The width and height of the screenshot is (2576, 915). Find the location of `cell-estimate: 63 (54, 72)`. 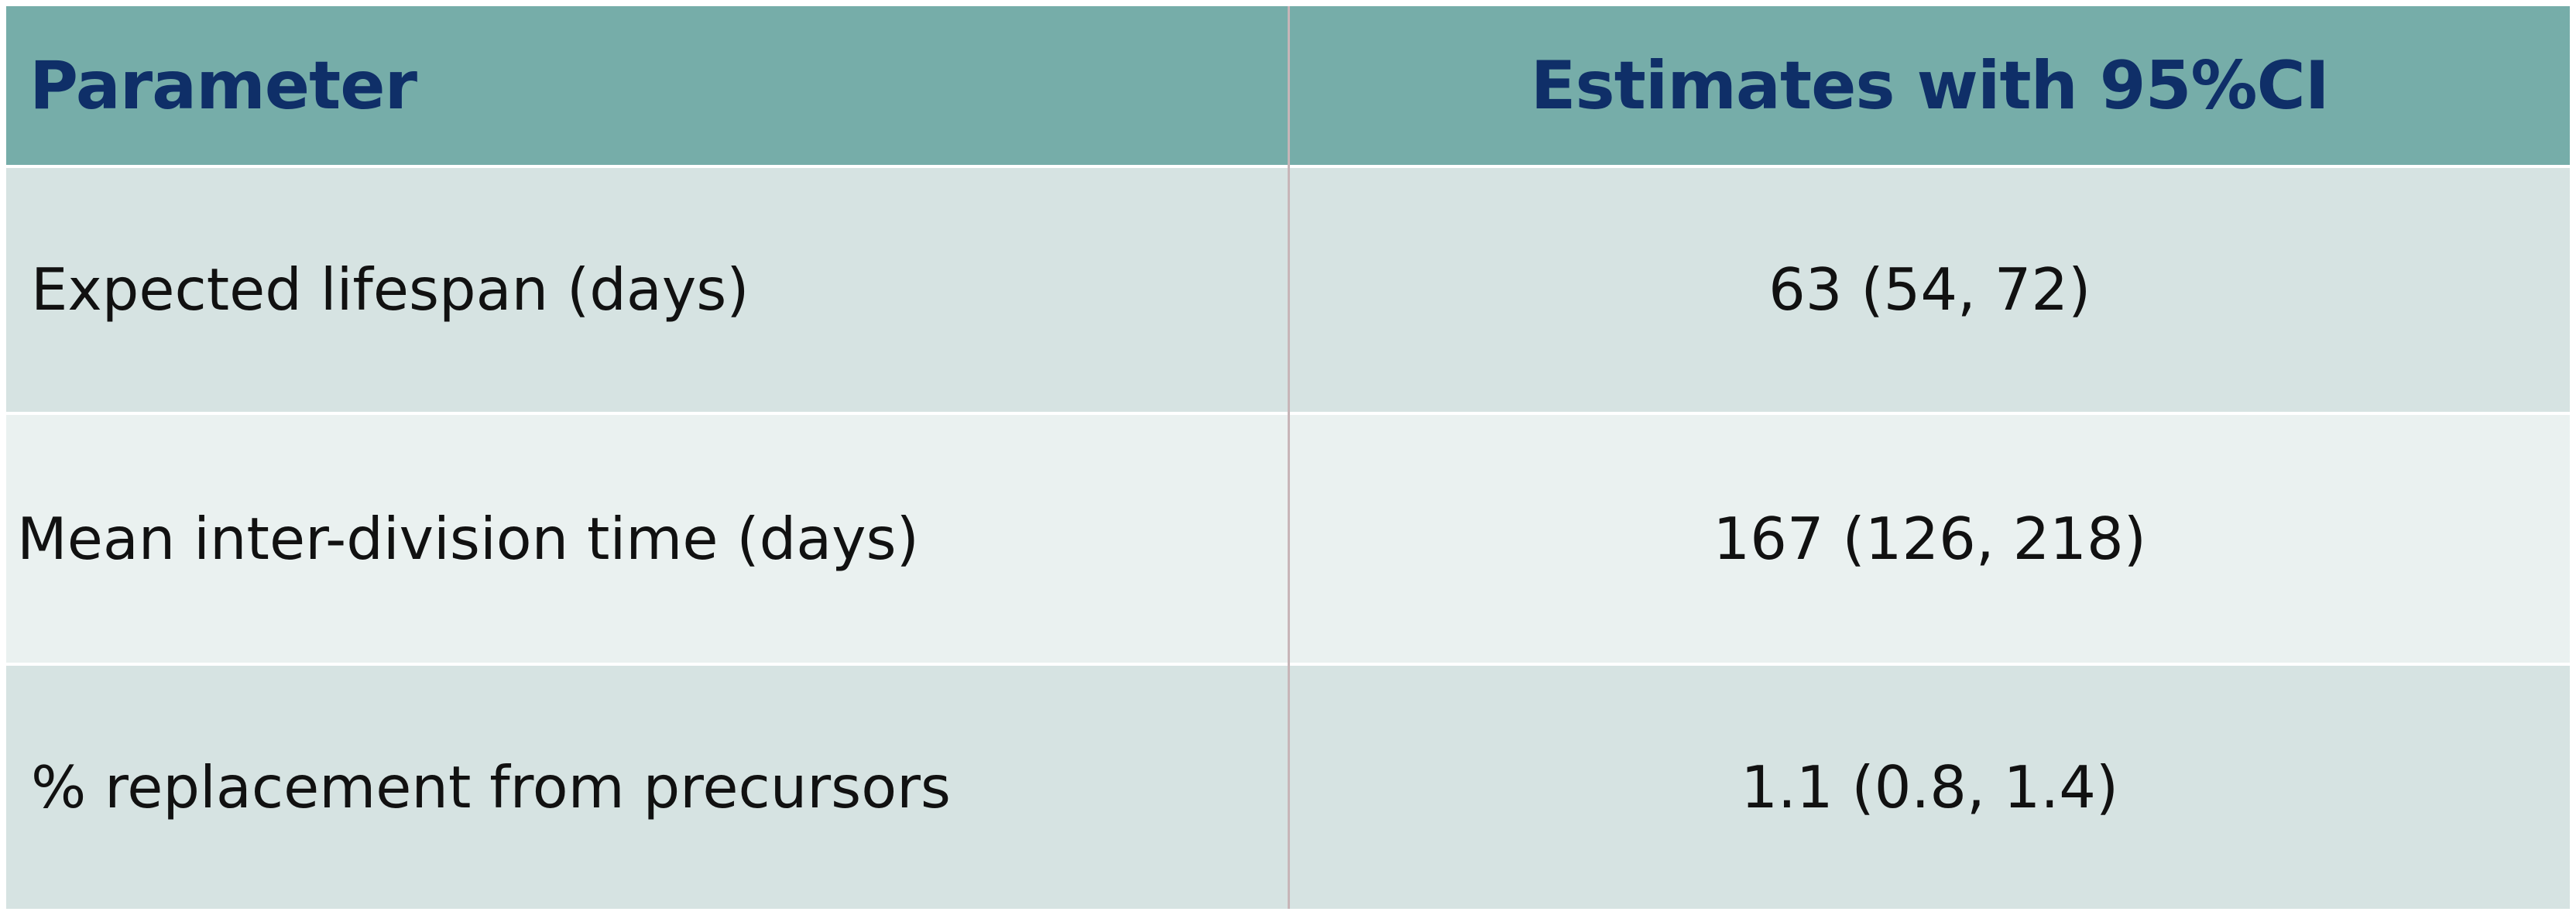

cell-estimate: 63 (54, 72) is located at coordinates (1928, 290).